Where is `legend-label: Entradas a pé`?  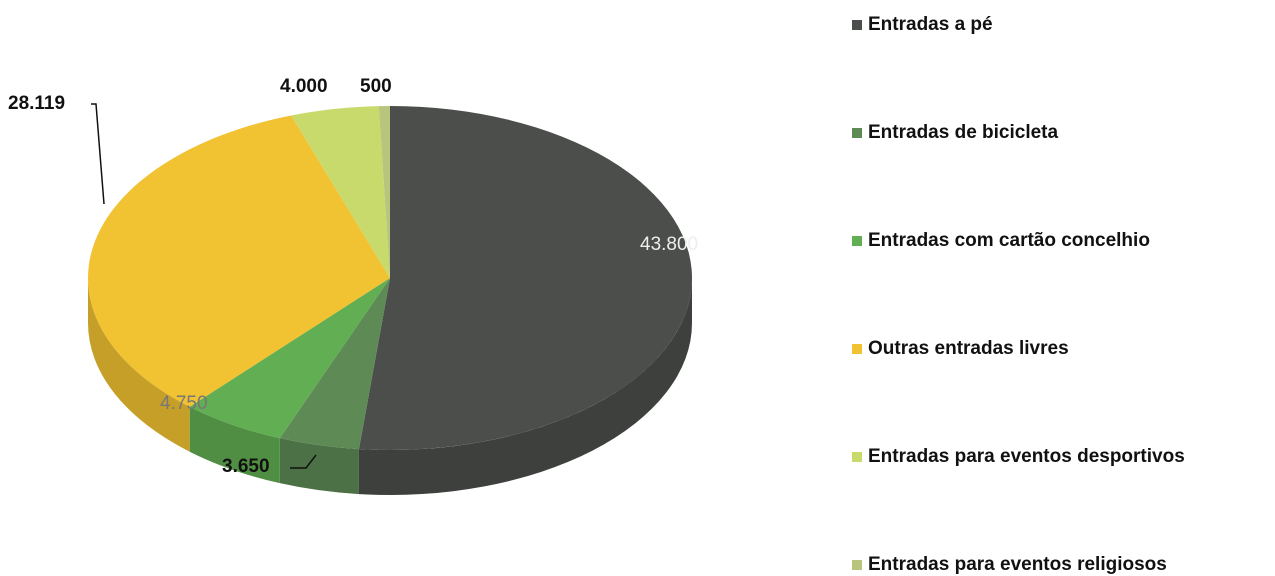 legend-label: Entradas a pé is located at coordinates (930, 24).